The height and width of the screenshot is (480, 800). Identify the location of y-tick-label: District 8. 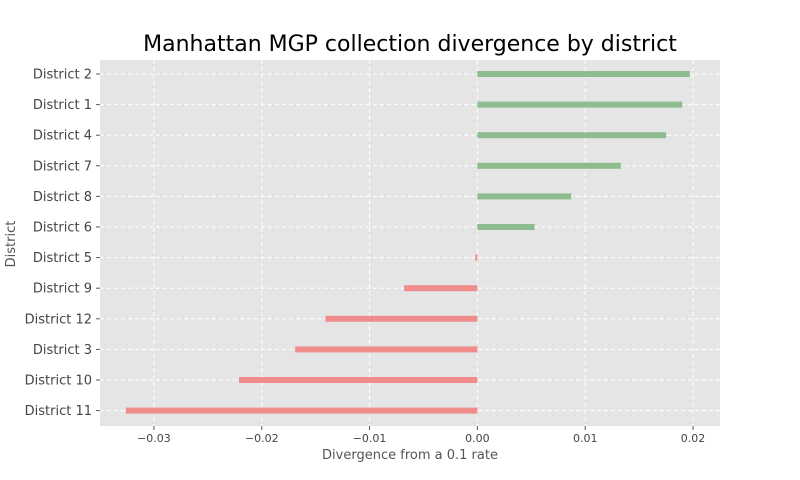
(62, 197).